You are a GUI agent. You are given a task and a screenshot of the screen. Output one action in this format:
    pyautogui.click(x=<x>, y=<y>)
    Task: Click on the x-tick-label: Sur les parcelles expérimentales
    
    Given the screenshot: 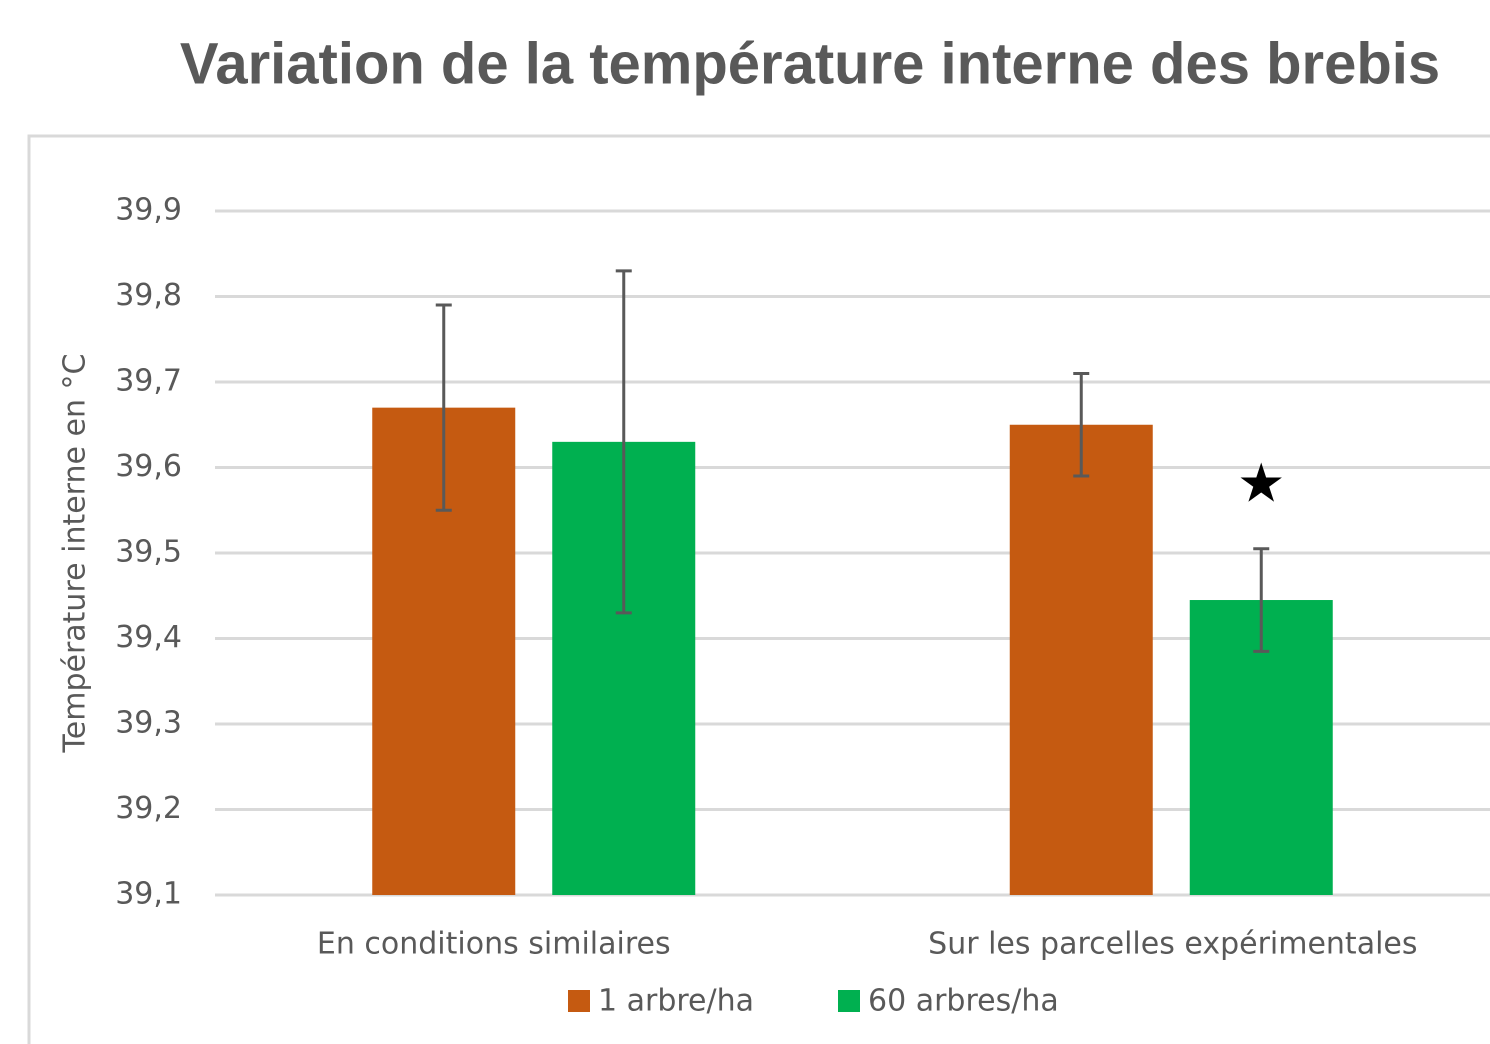 What is the action you would take?
    pyautogui.click(x=1172, y=944)
    